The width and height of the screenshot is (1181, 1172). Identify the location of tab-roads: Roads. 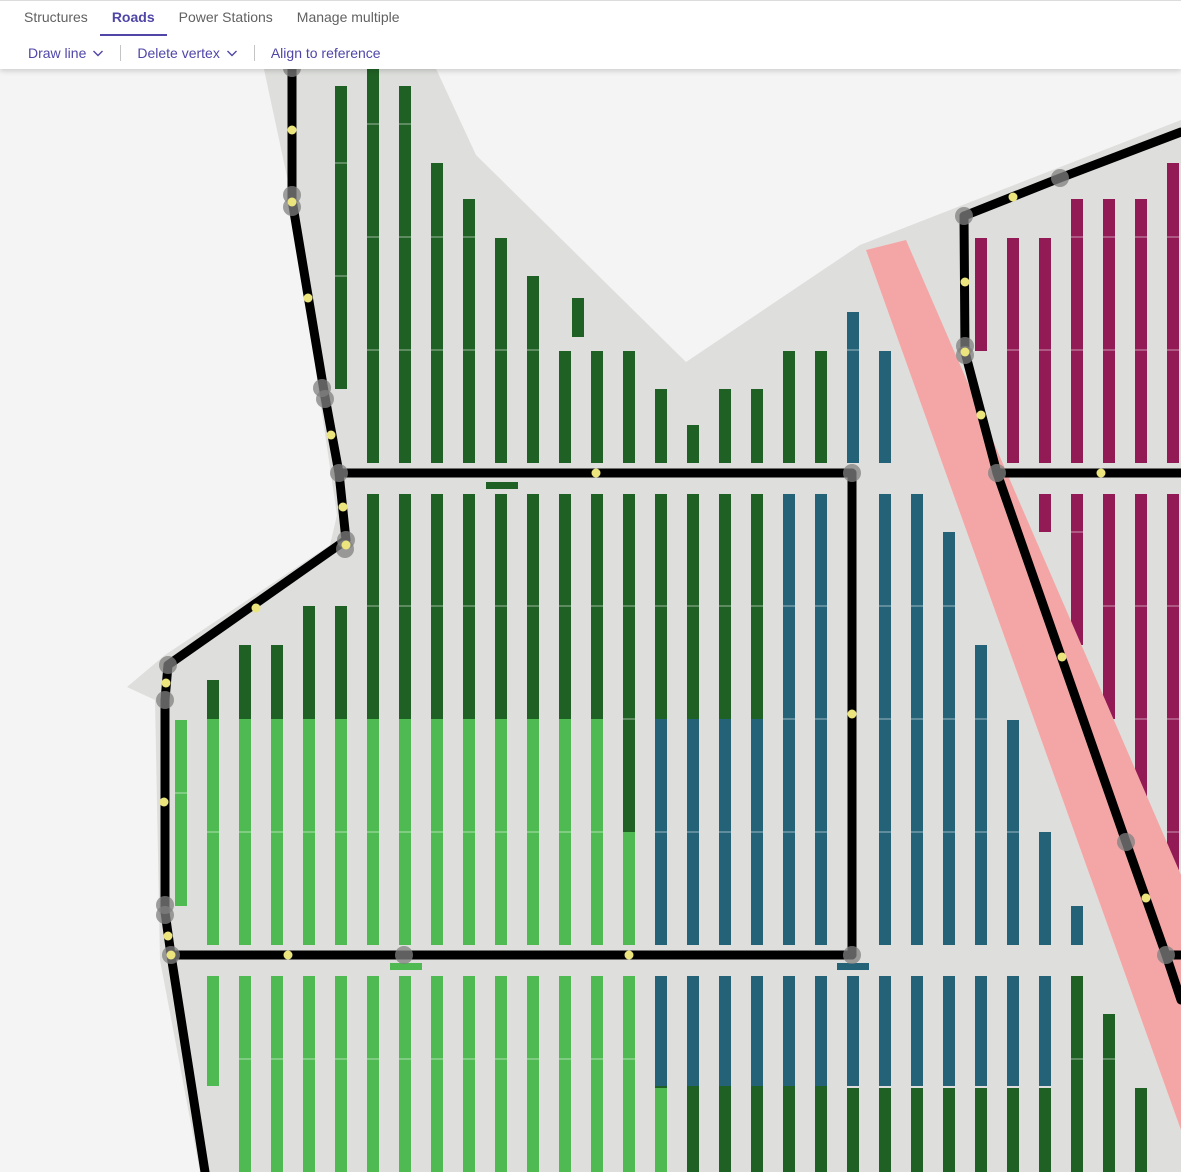
(133, 18).